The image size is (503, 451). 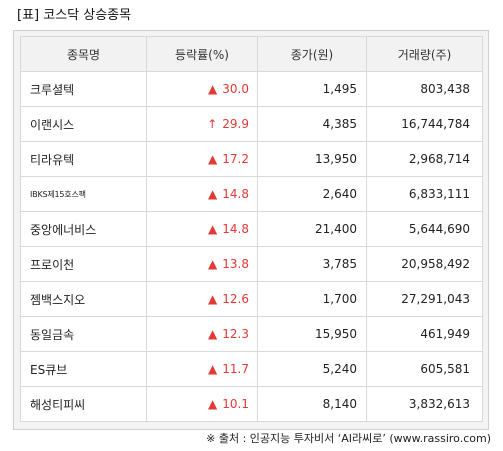 What do you see at coordinates (235, 369) in the screenshot?
I see `change-rate: 11.7` at bounding box center [235, 369].